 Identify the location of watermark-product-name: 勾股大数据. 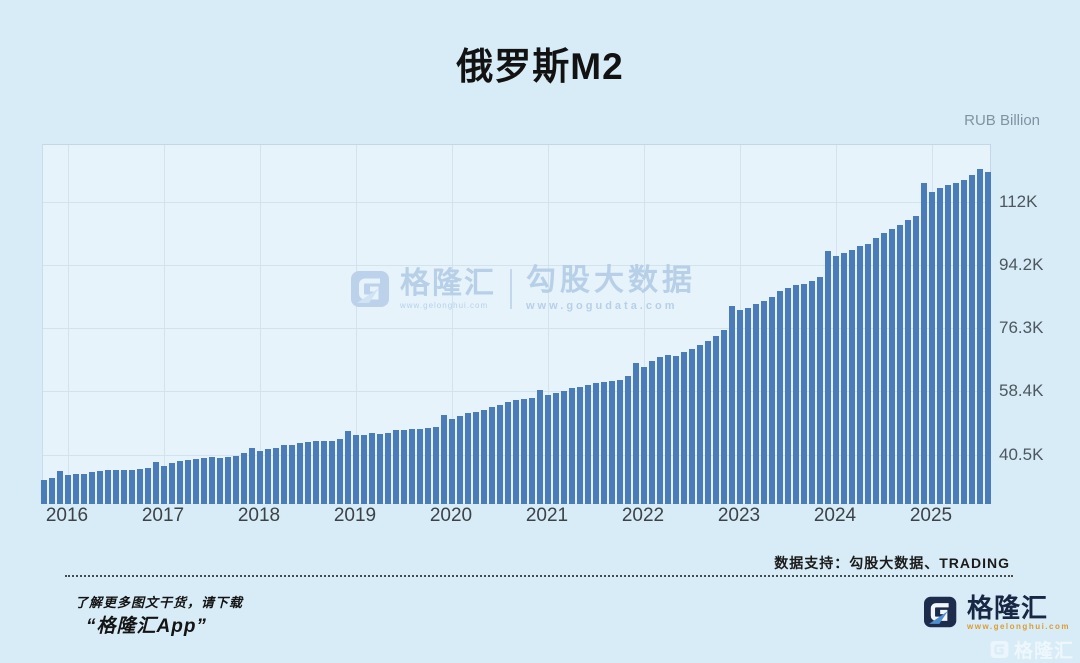
(611, 280).